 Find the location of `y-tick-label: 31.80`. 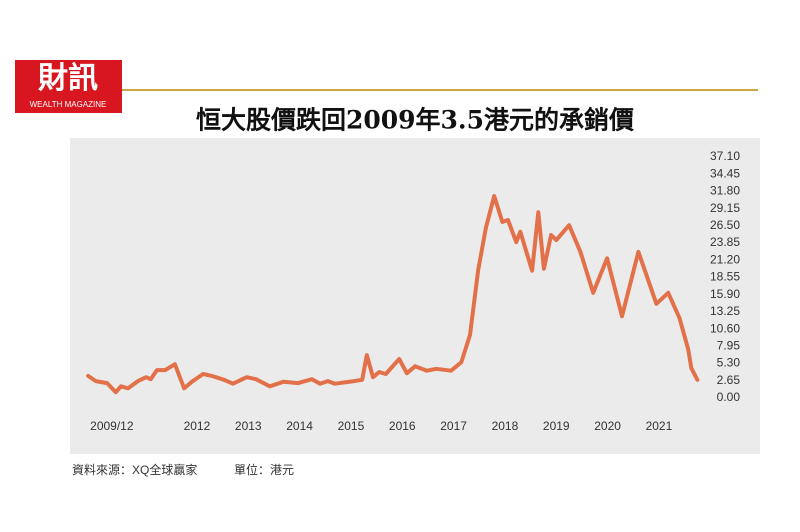

y-tick-label: 31.80 is located at coordinates (725, 191).